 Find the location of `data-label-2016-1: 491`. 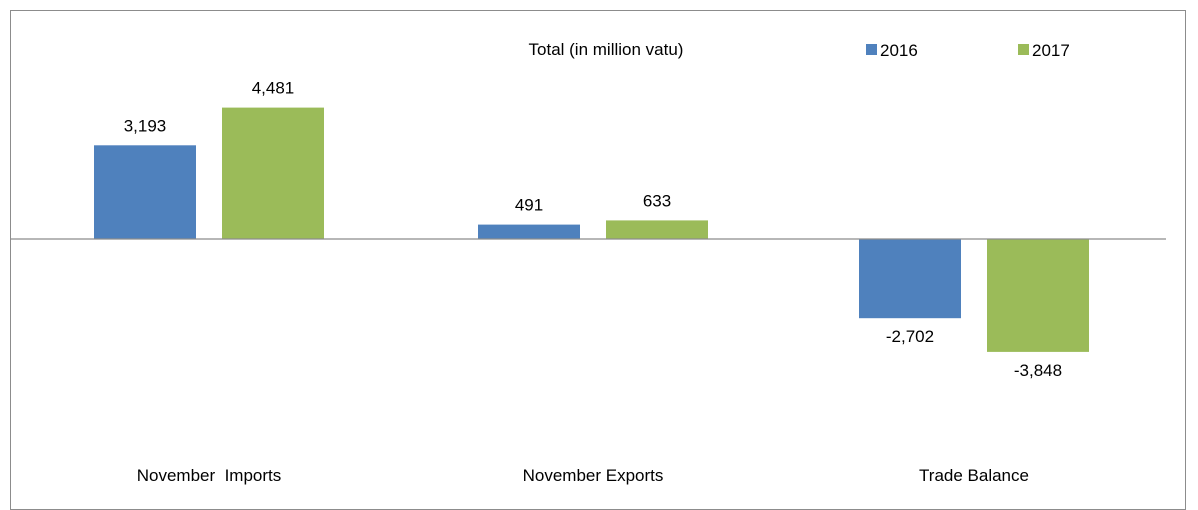

data-label-2016-1: 491 is located at coordinates (529, 205).